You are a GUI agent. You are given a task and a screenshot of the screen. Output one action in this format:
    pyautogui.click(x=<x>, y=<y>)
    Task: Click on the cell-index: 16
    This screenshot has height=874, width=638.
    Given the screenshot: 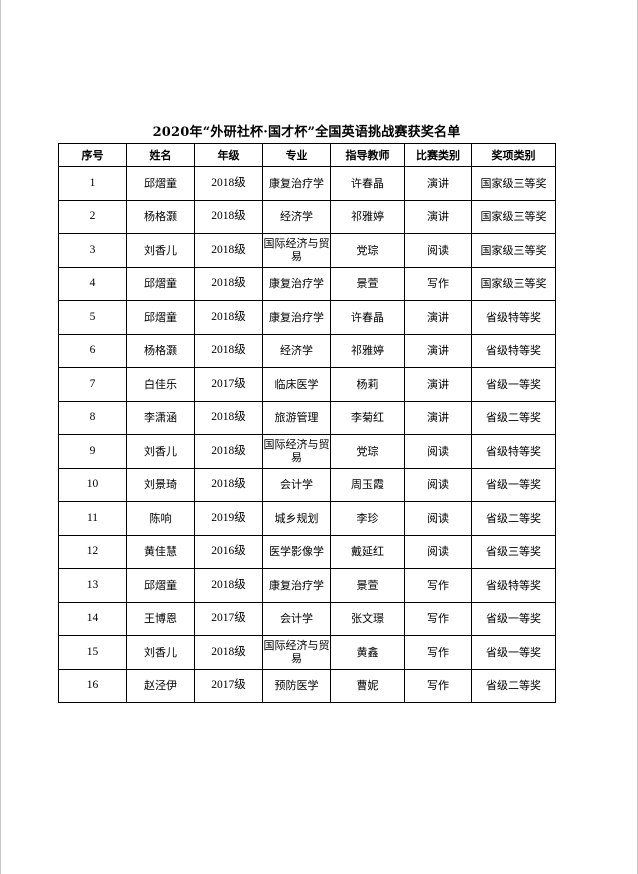 What is the action you would take?
    pyautogui.click(x=92, y=685)
    